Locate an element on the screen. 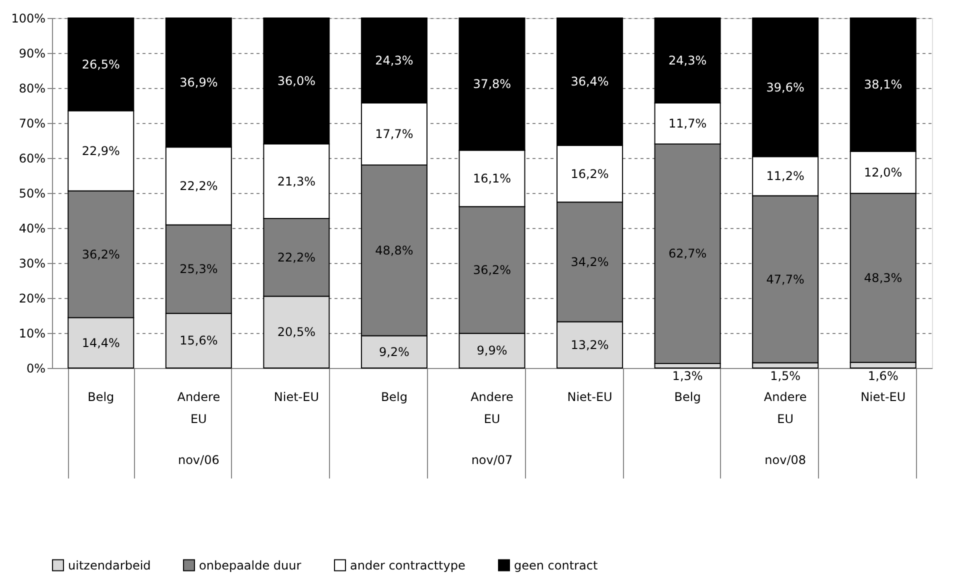 The height and width of the screenshot is (585, 970). y-tick-label: 50% is located at coordinates (32, 193).